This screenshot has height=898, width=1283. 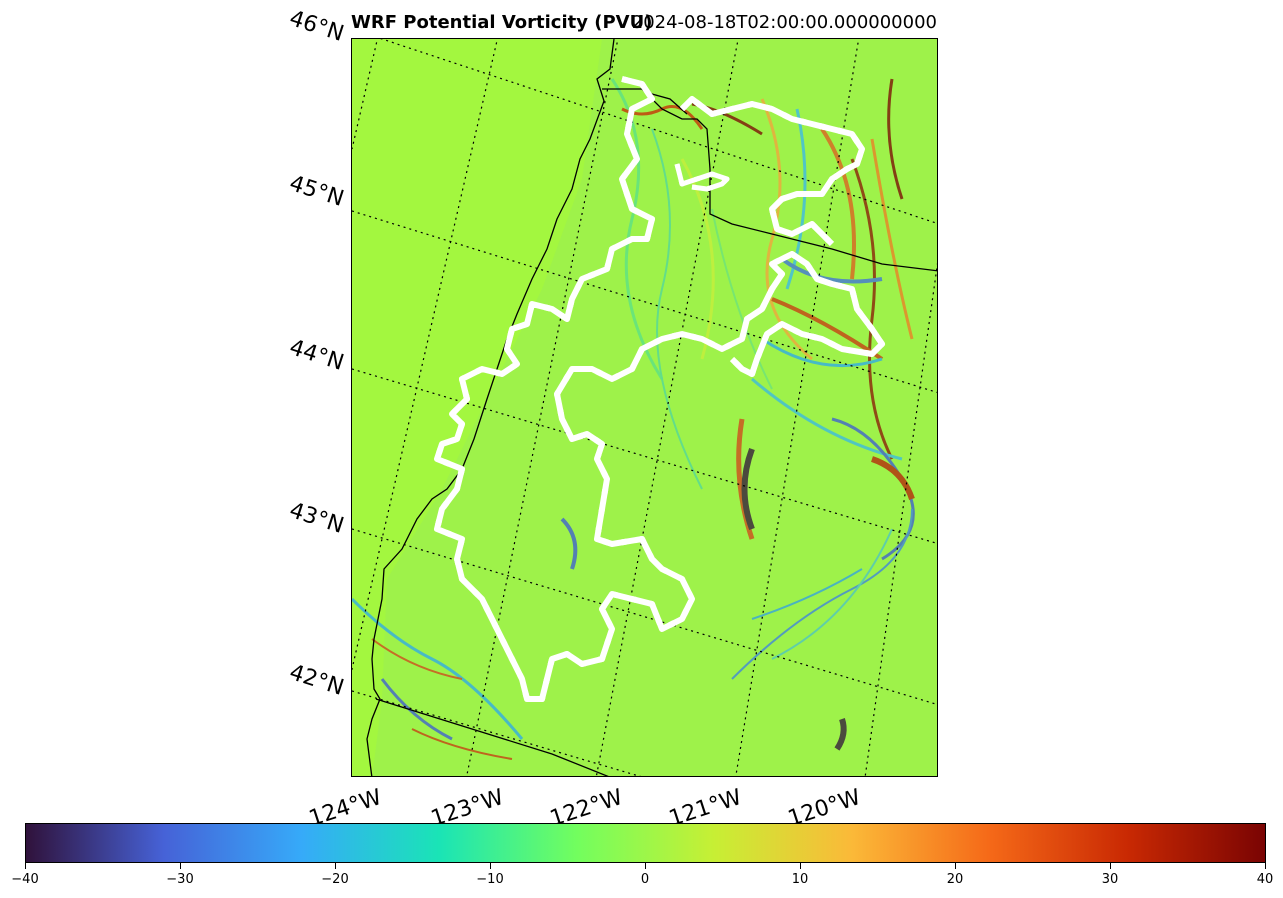 I want to click on lat-label-45: 45°N, so click(x=316, y=191).